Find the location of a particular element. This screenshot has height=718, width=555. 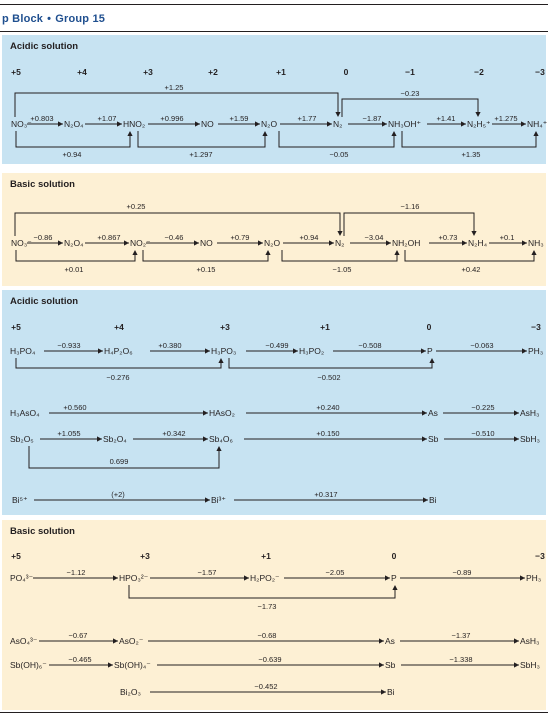

species: N₂ is located at coordinates (339, 243).